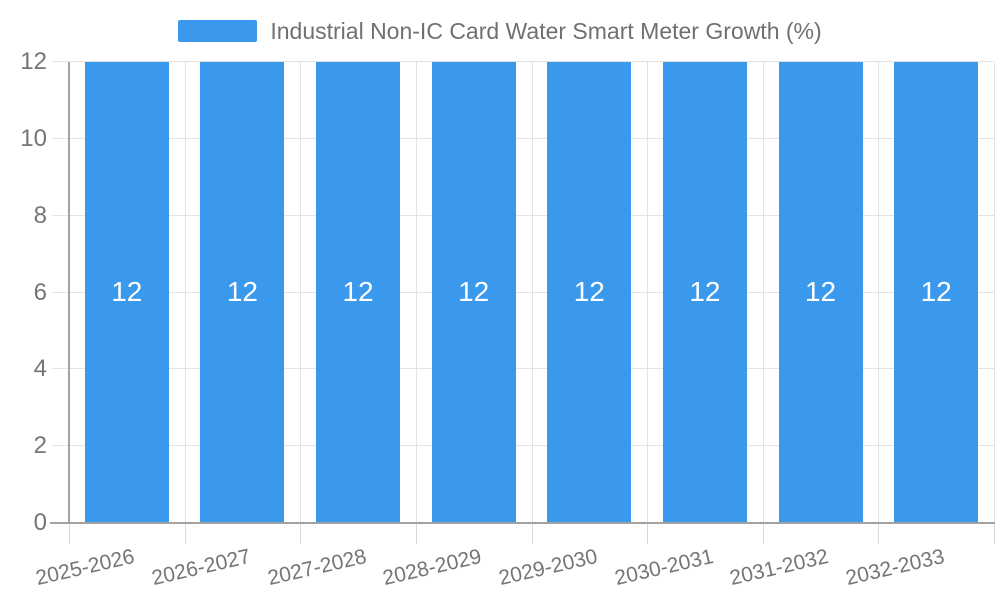 The height and width of the screenshot is (600, 1000). I want to click on x-axis-label: 2026-2027, so click(201, 568).